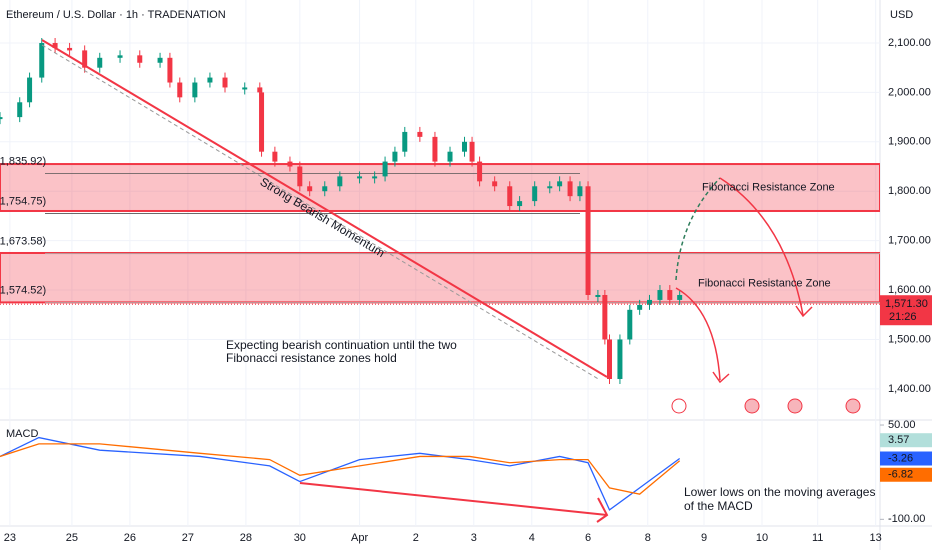 Image resolution: width=932 pixels, height=550 pixels. Describe the element at coordinates (23, 201) in the screenshot. I see `fib-label: (1,754.75)` at that location.